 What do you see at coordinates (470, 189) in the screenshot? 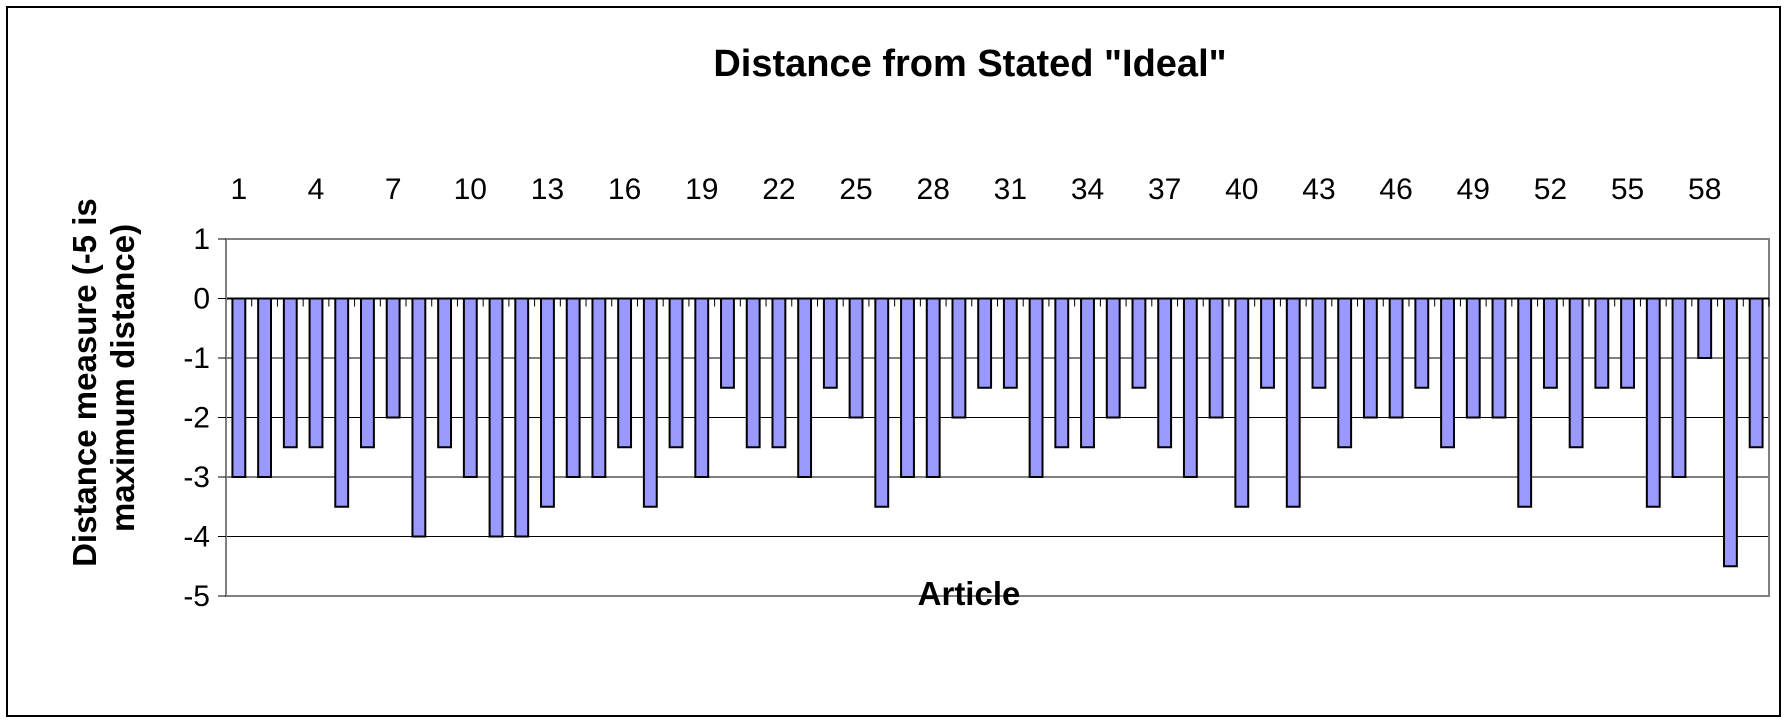
I see `x-tick-label: 10` at bounding box center [470, 189].